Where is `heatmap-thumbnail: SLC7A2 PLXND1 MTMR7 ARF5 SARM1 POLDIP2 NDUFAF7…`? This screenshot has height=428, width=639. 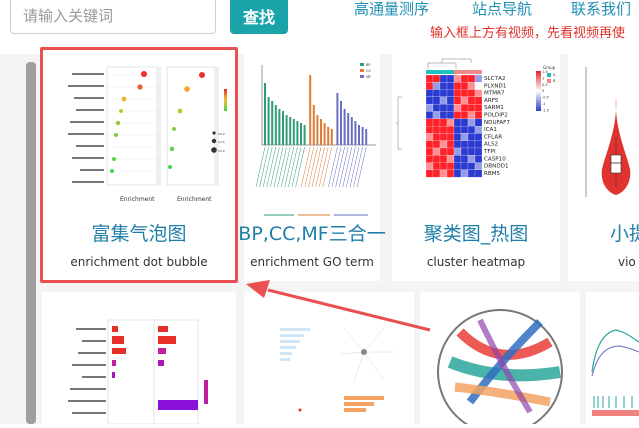
heatmap-thumbnail: SLC7A2 PLXND1 MTMR7 ARF5 SARM1 POLDIP2 NDUFAF7… is located at coordinates (478, 139).